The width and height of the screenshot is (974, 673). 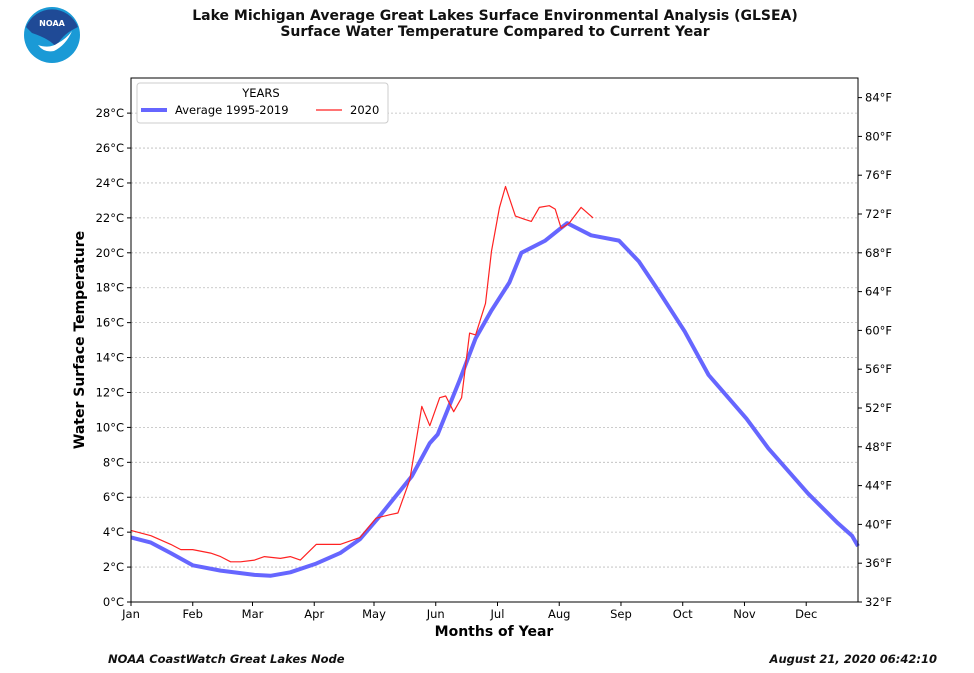 I want to click on y2-tick-label: 68°F, so click(x=878, y=253).